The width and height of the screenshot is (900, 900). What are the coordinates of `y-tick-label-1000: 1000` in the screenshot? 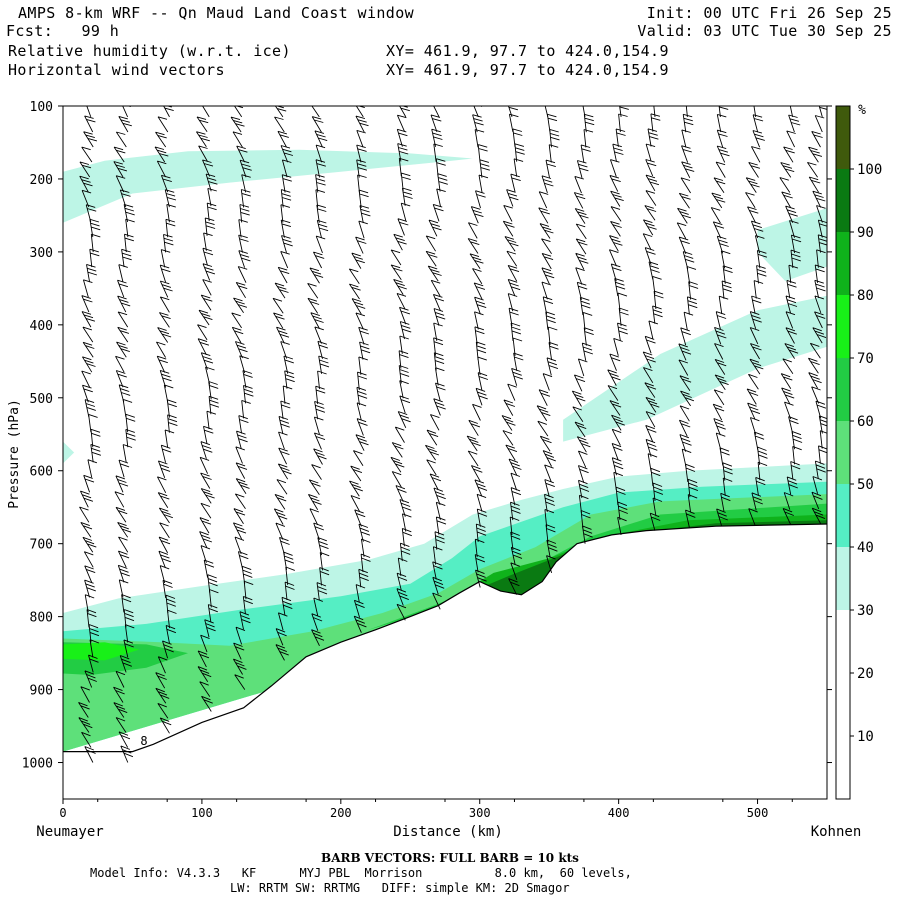 It's located at (37, 764).